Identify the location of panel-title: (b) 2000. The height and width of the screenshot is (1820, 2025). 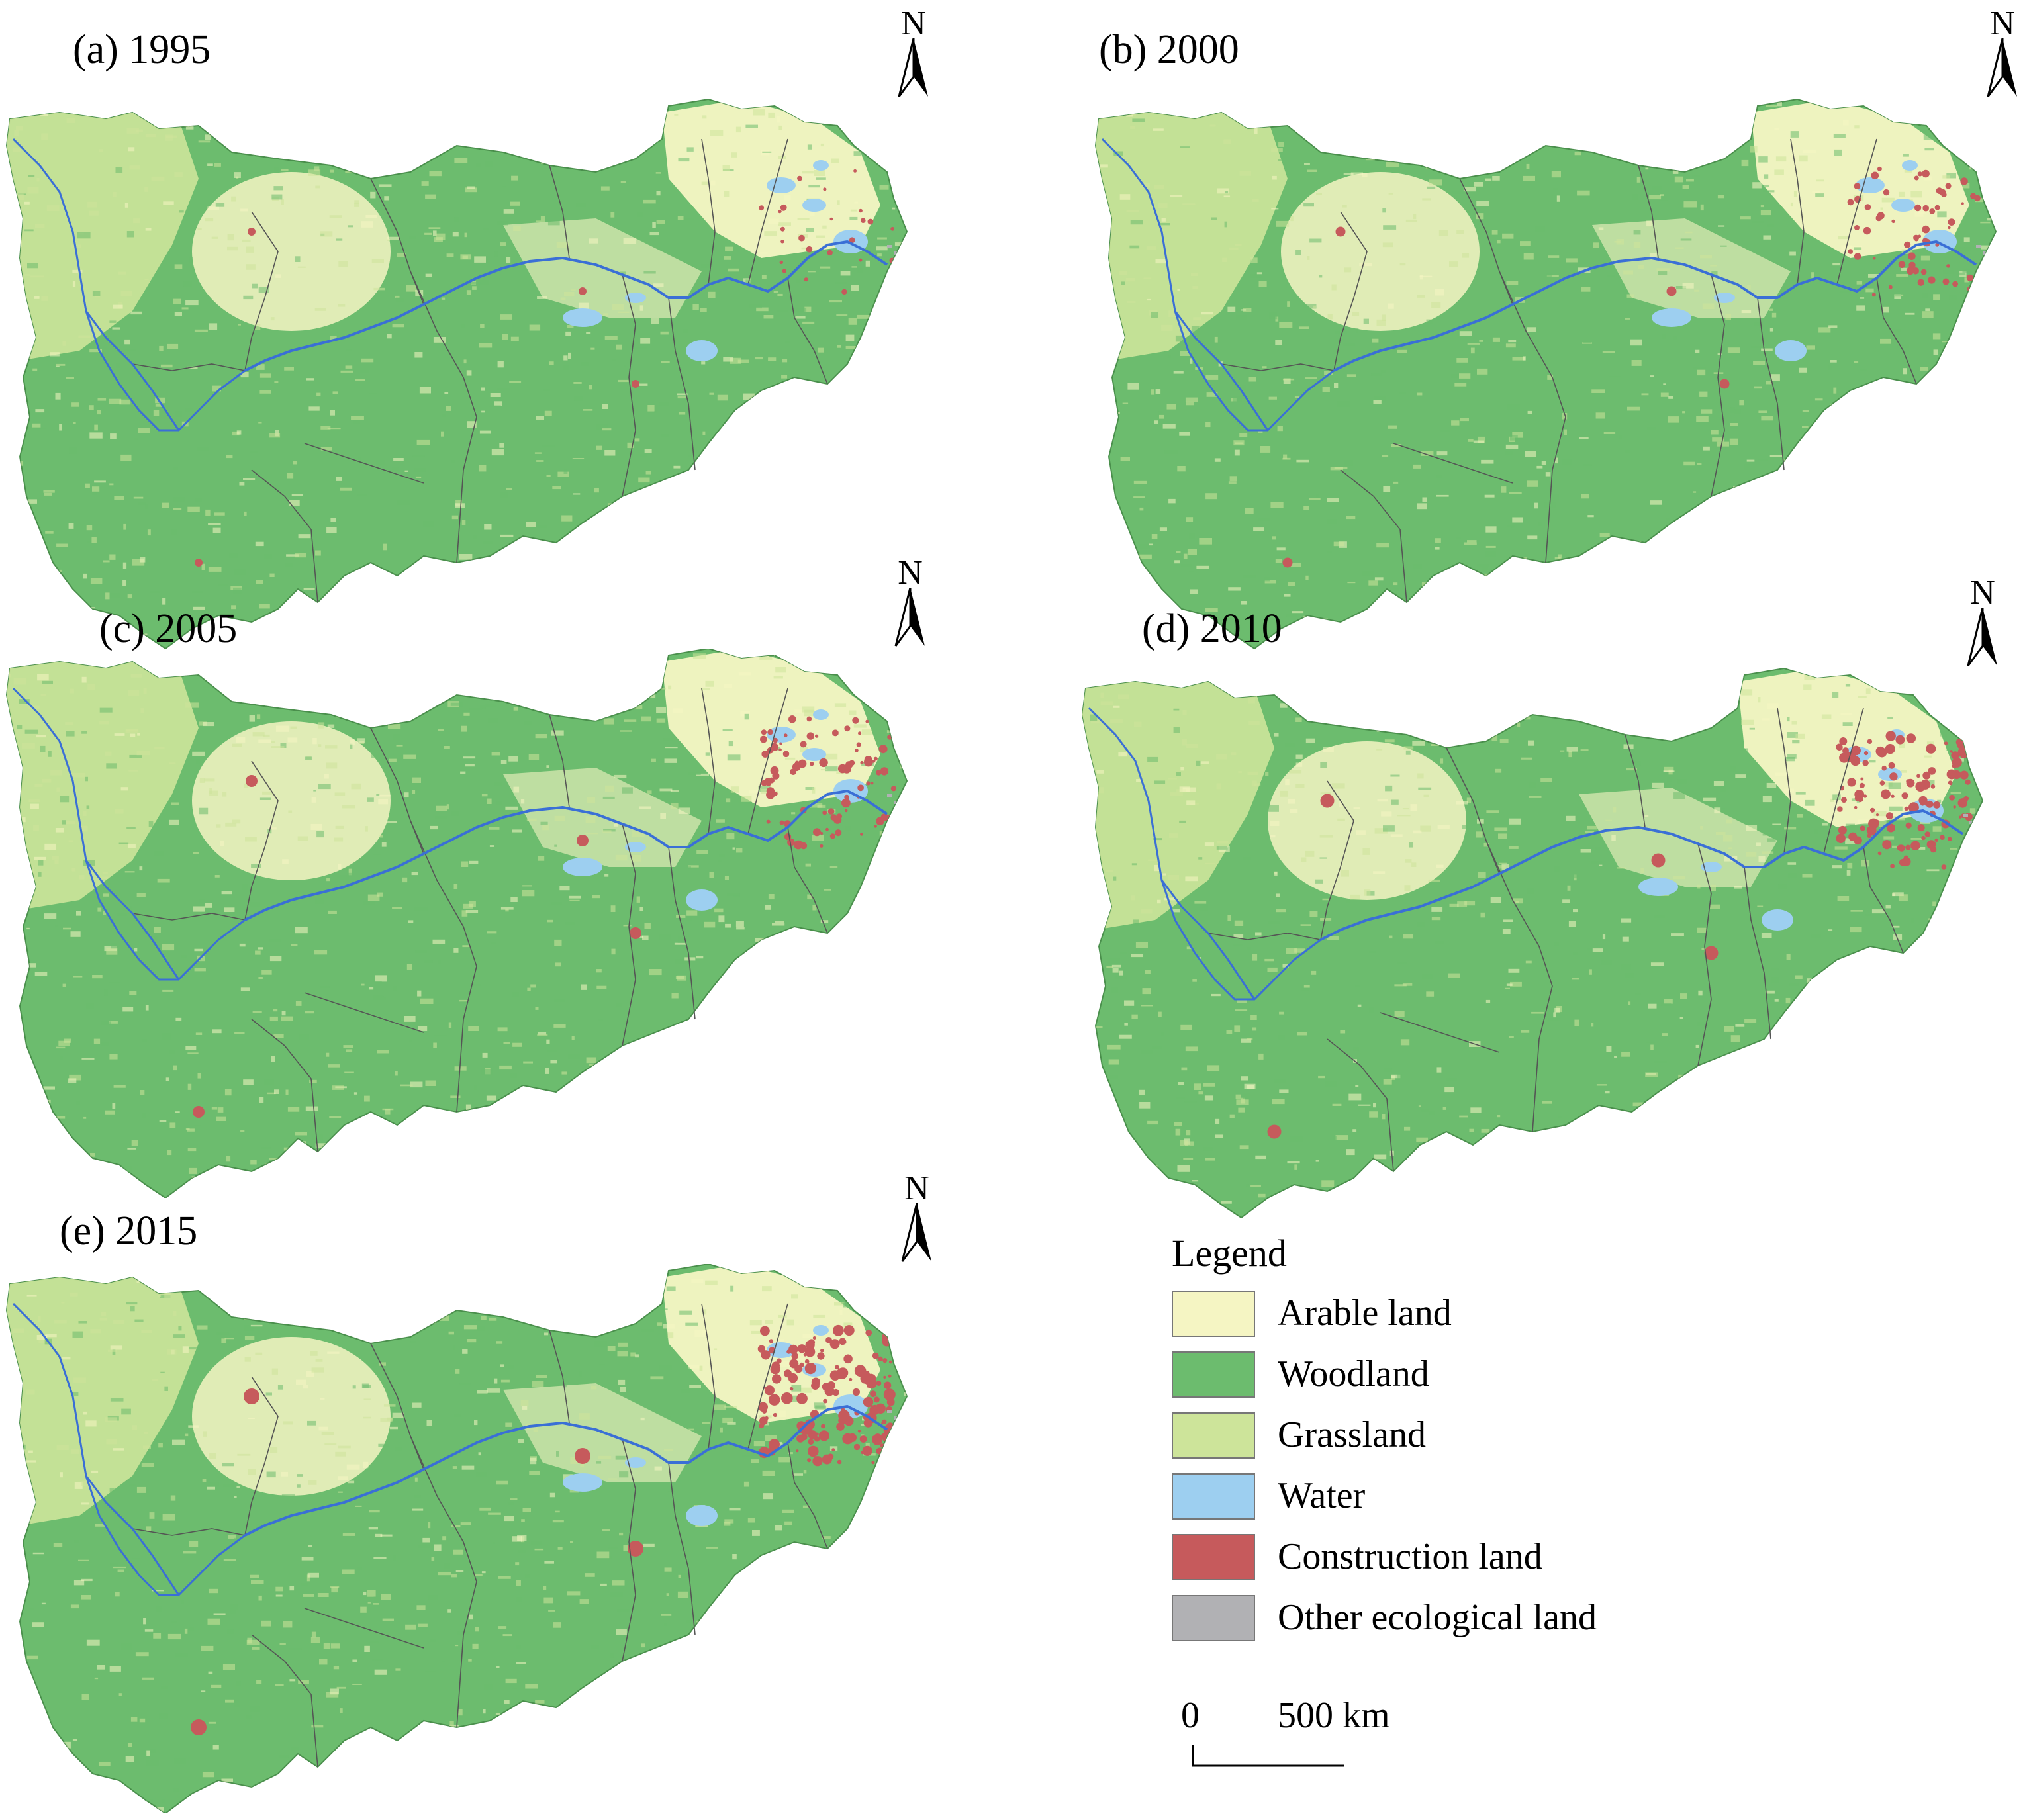
(1169, 49).